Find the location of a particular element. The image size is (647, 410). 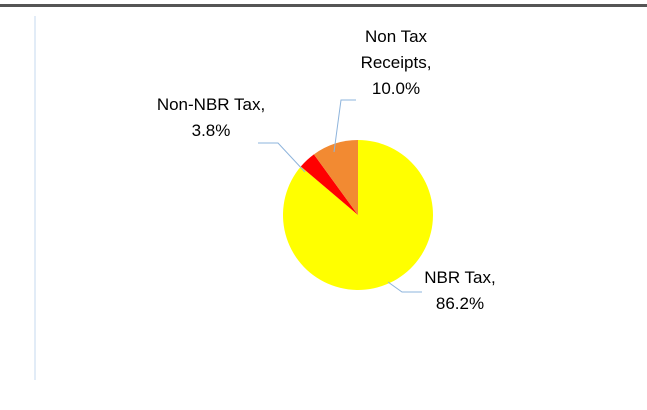

pie is located at coordinates (358, 215).